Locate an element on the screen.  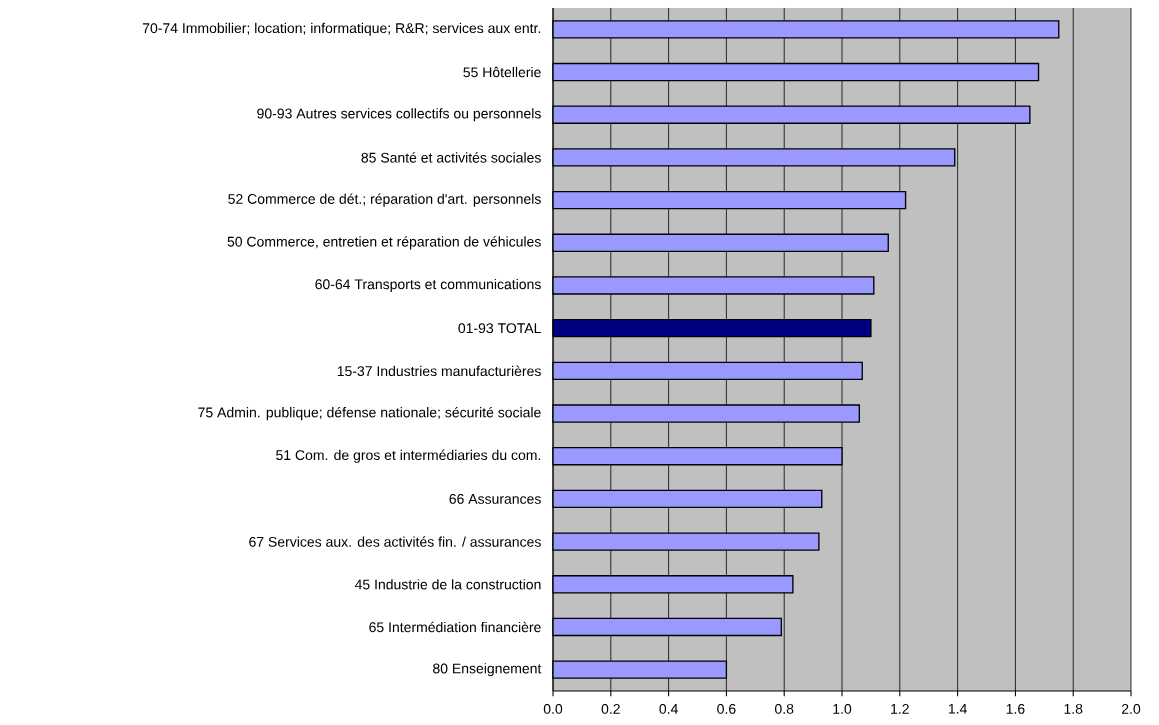
y-tick-label: 60-64 Transports et communications is located at coordinates (428, 285).